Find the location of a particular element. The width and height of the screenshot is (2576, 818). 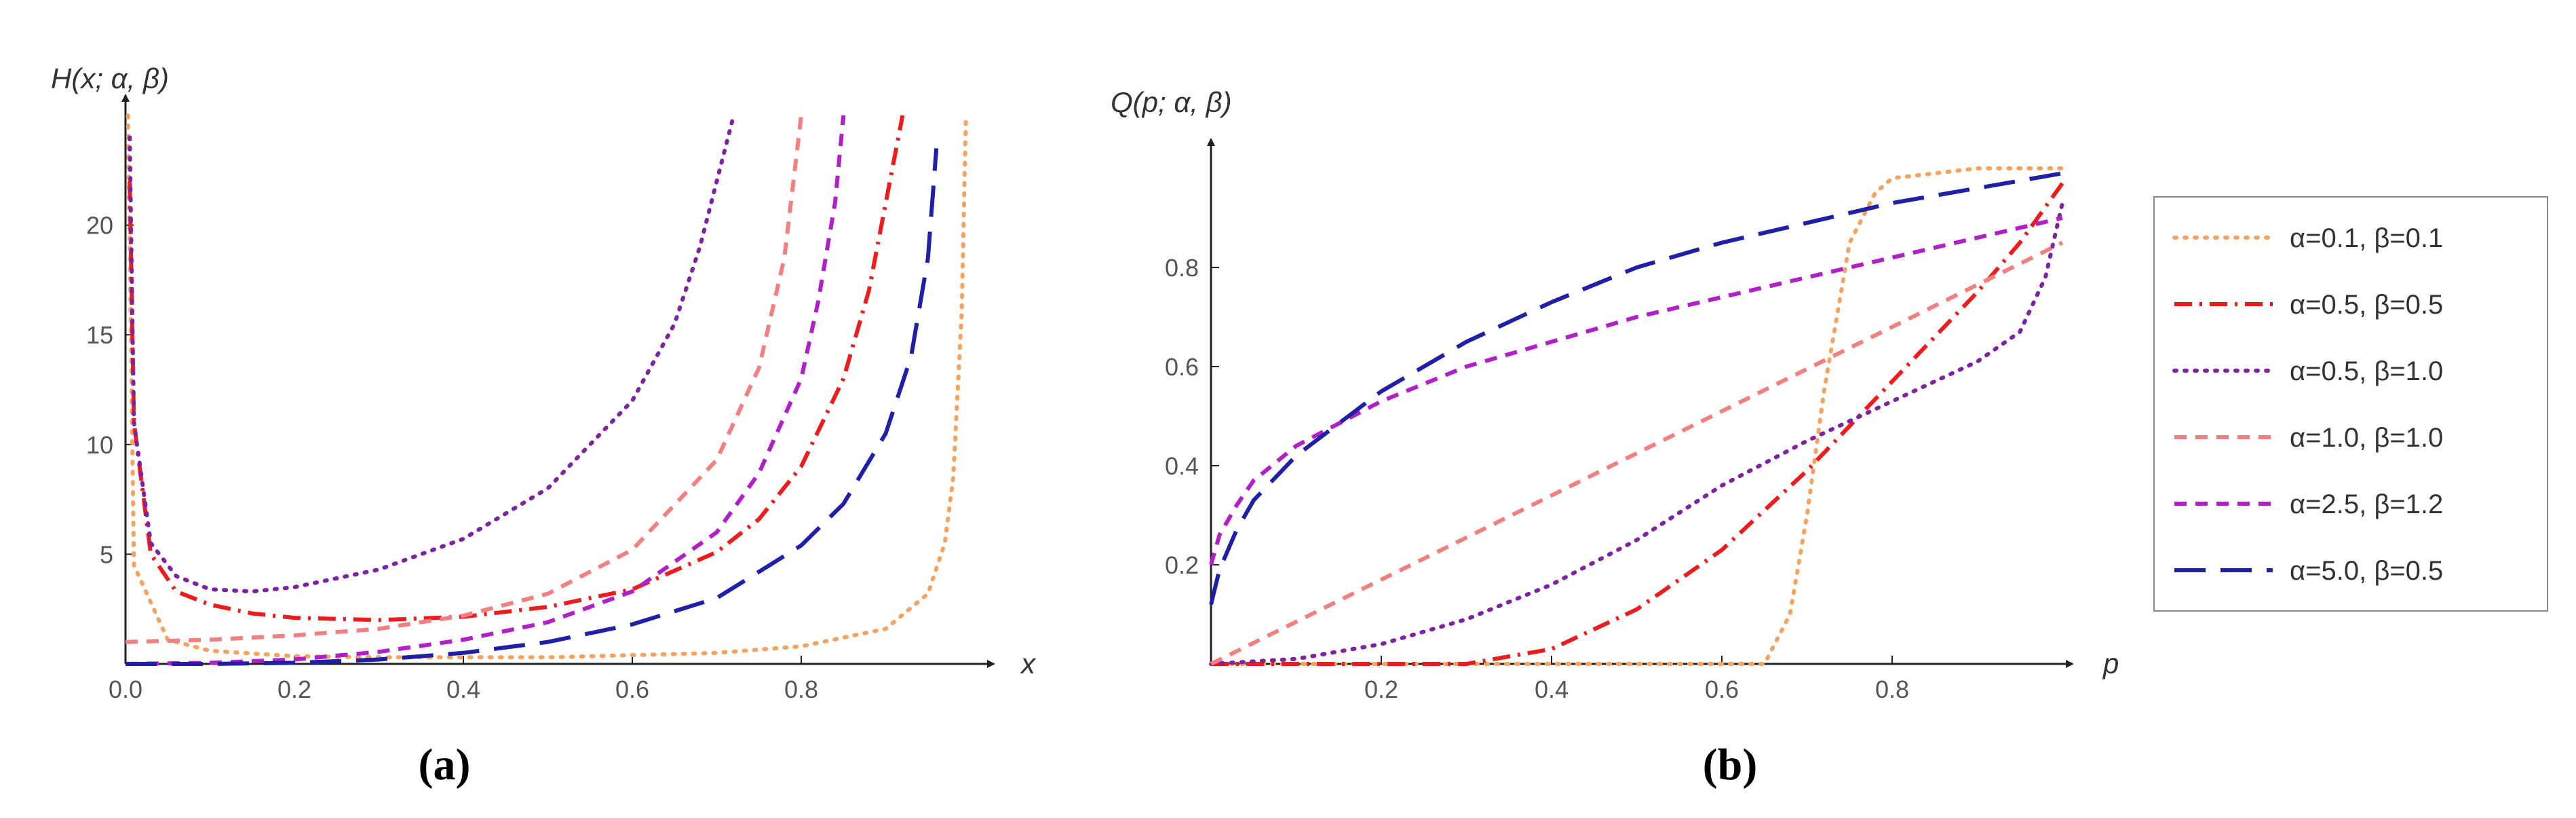

legend-label: α=2.5, β=1.2 is located at coordinates (2366, 504).